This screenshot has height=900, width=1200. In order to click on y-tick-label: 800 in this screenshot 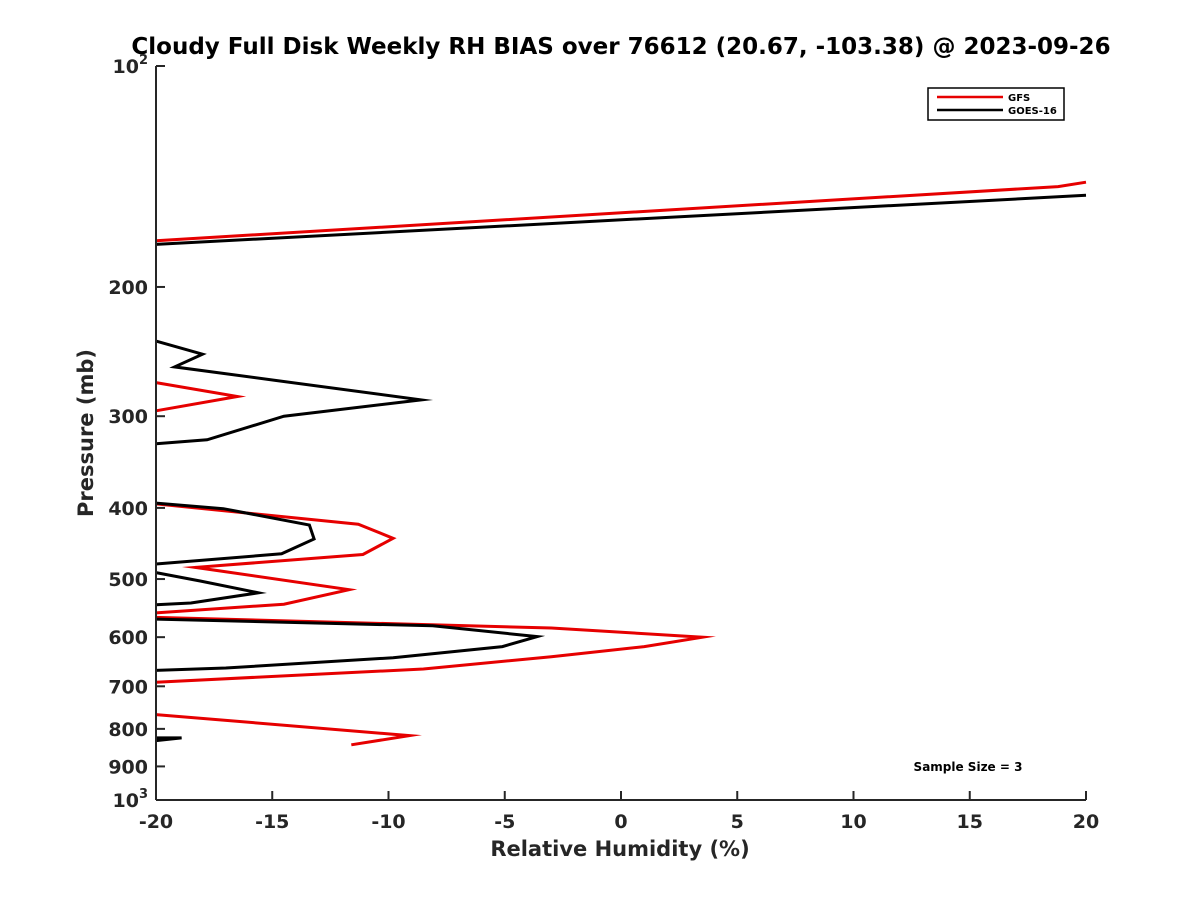, I will do `click(128, 730)`.